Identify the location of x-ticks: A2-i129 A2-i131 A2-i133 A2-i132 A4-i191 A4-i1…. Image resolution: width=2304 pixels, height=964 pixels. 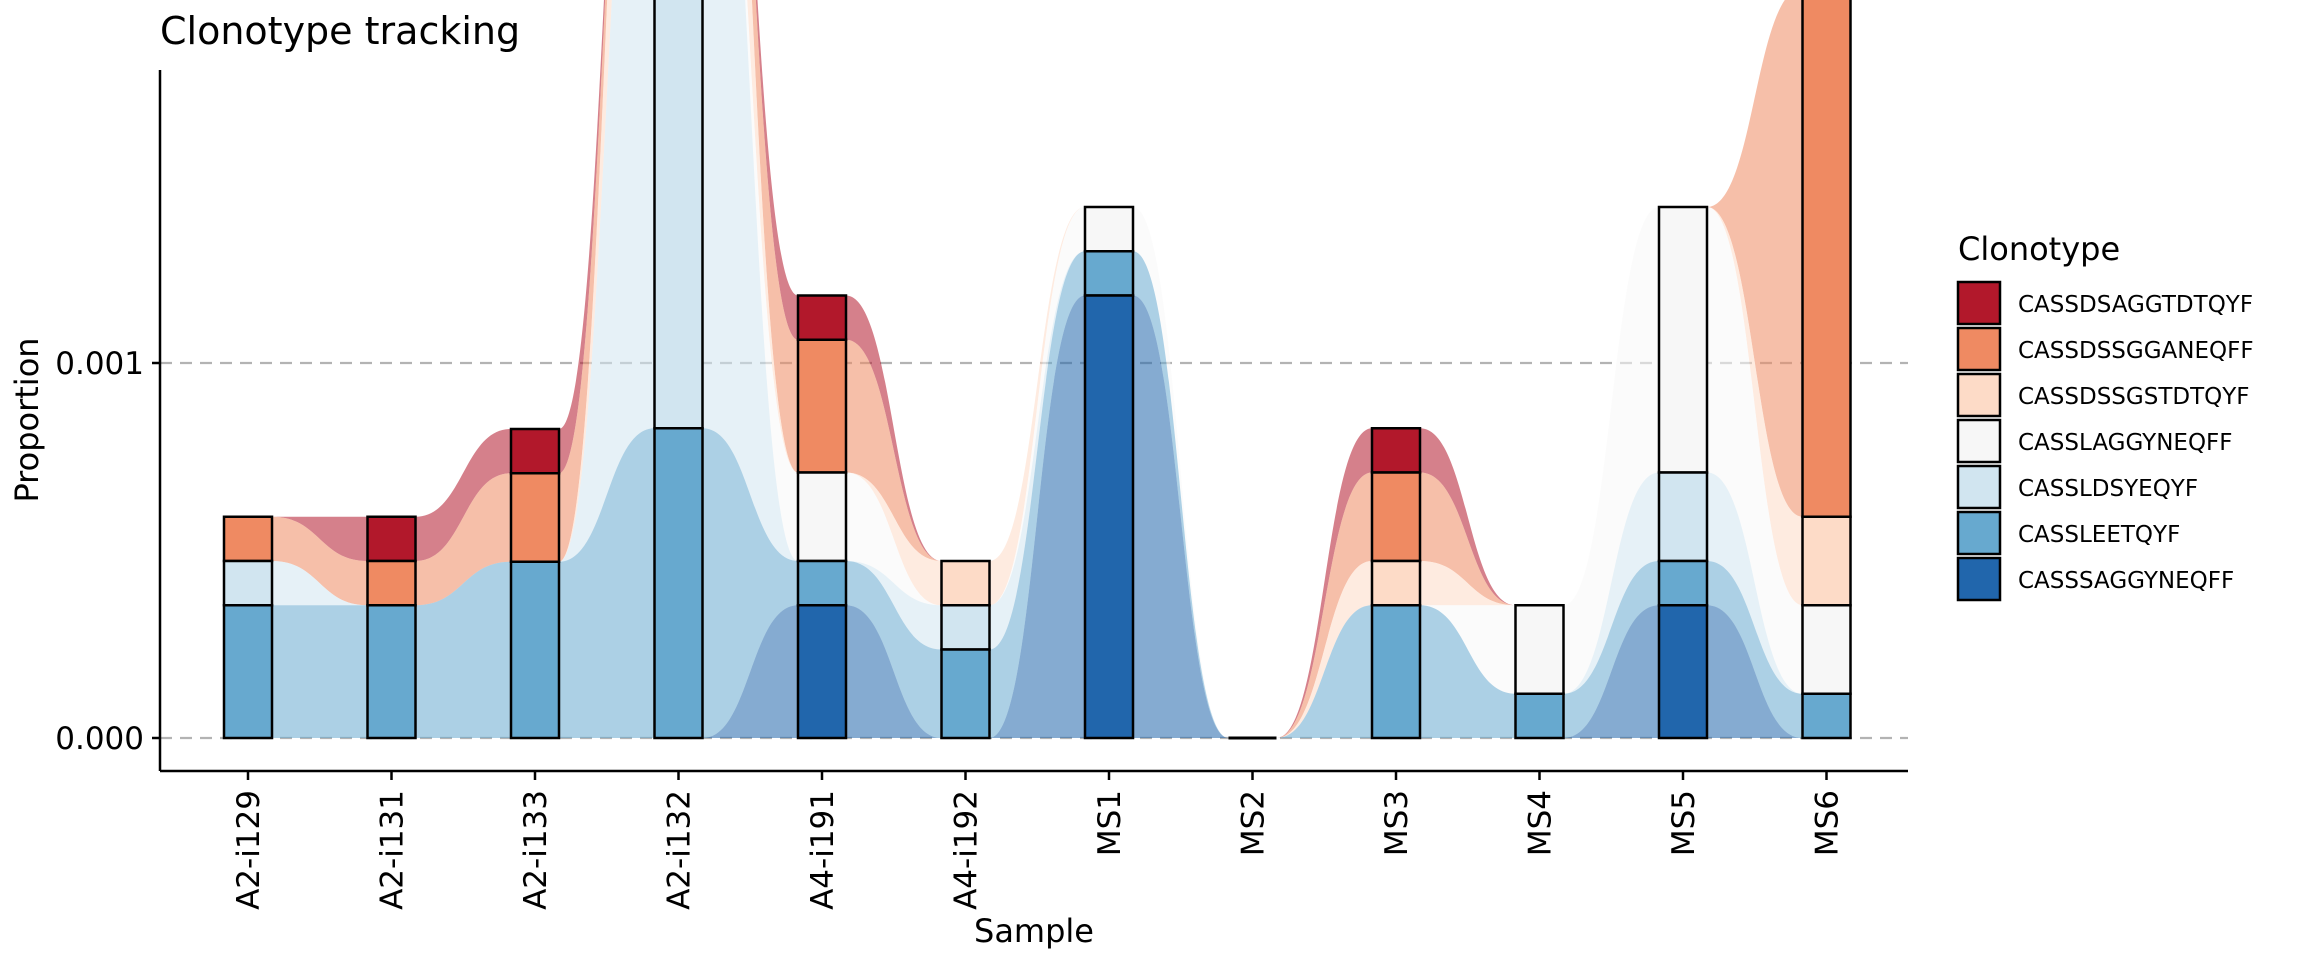
(1038, 840).